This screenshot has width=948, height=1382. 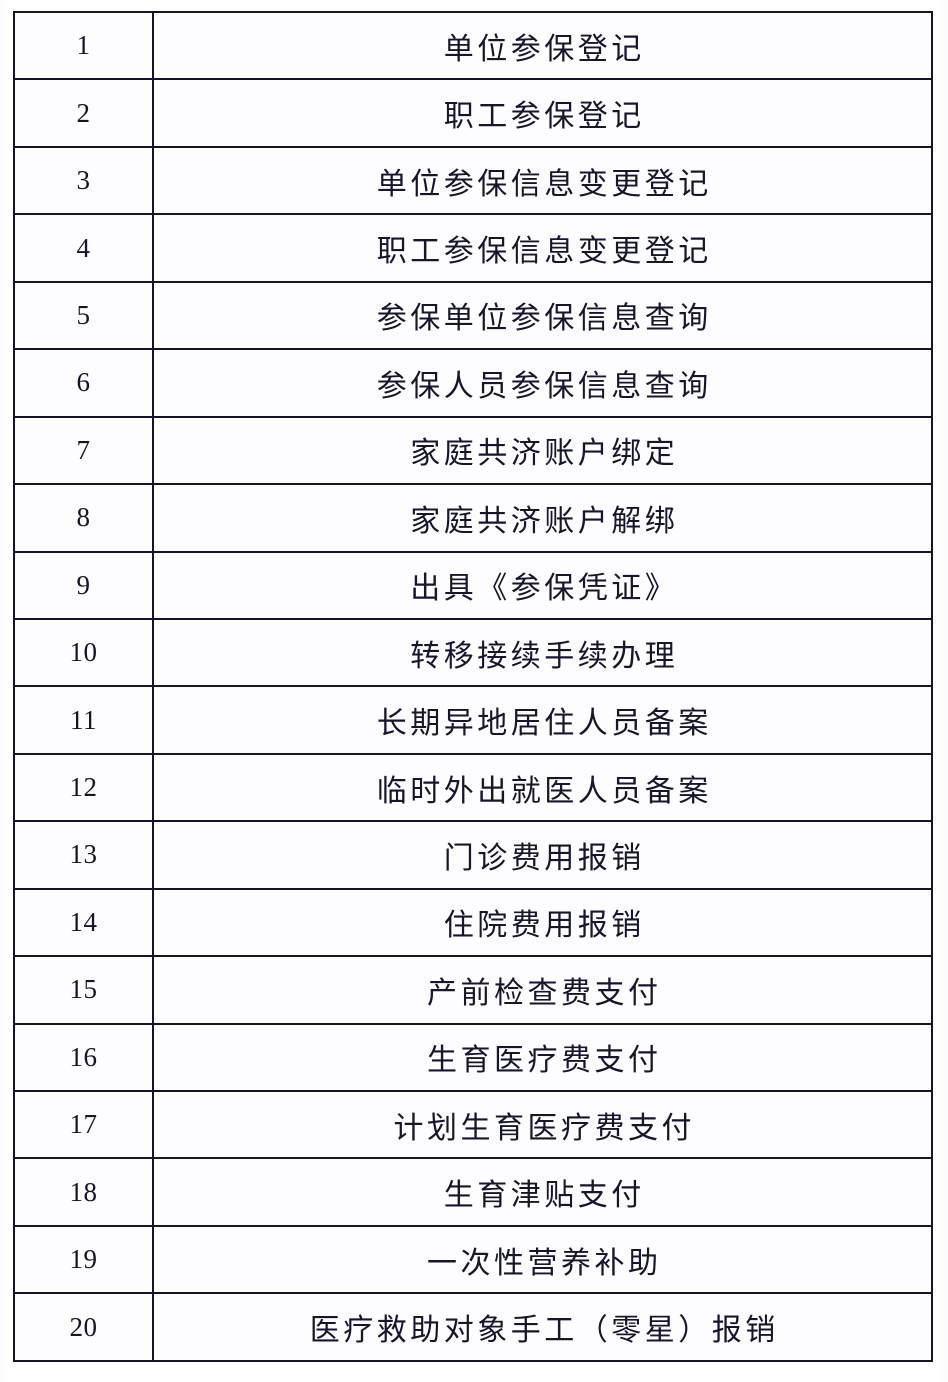 What do you see at coordinates (83, 450) in the screenshot?
I see `row-index-cell: 7` at bounding box center [83, 450].